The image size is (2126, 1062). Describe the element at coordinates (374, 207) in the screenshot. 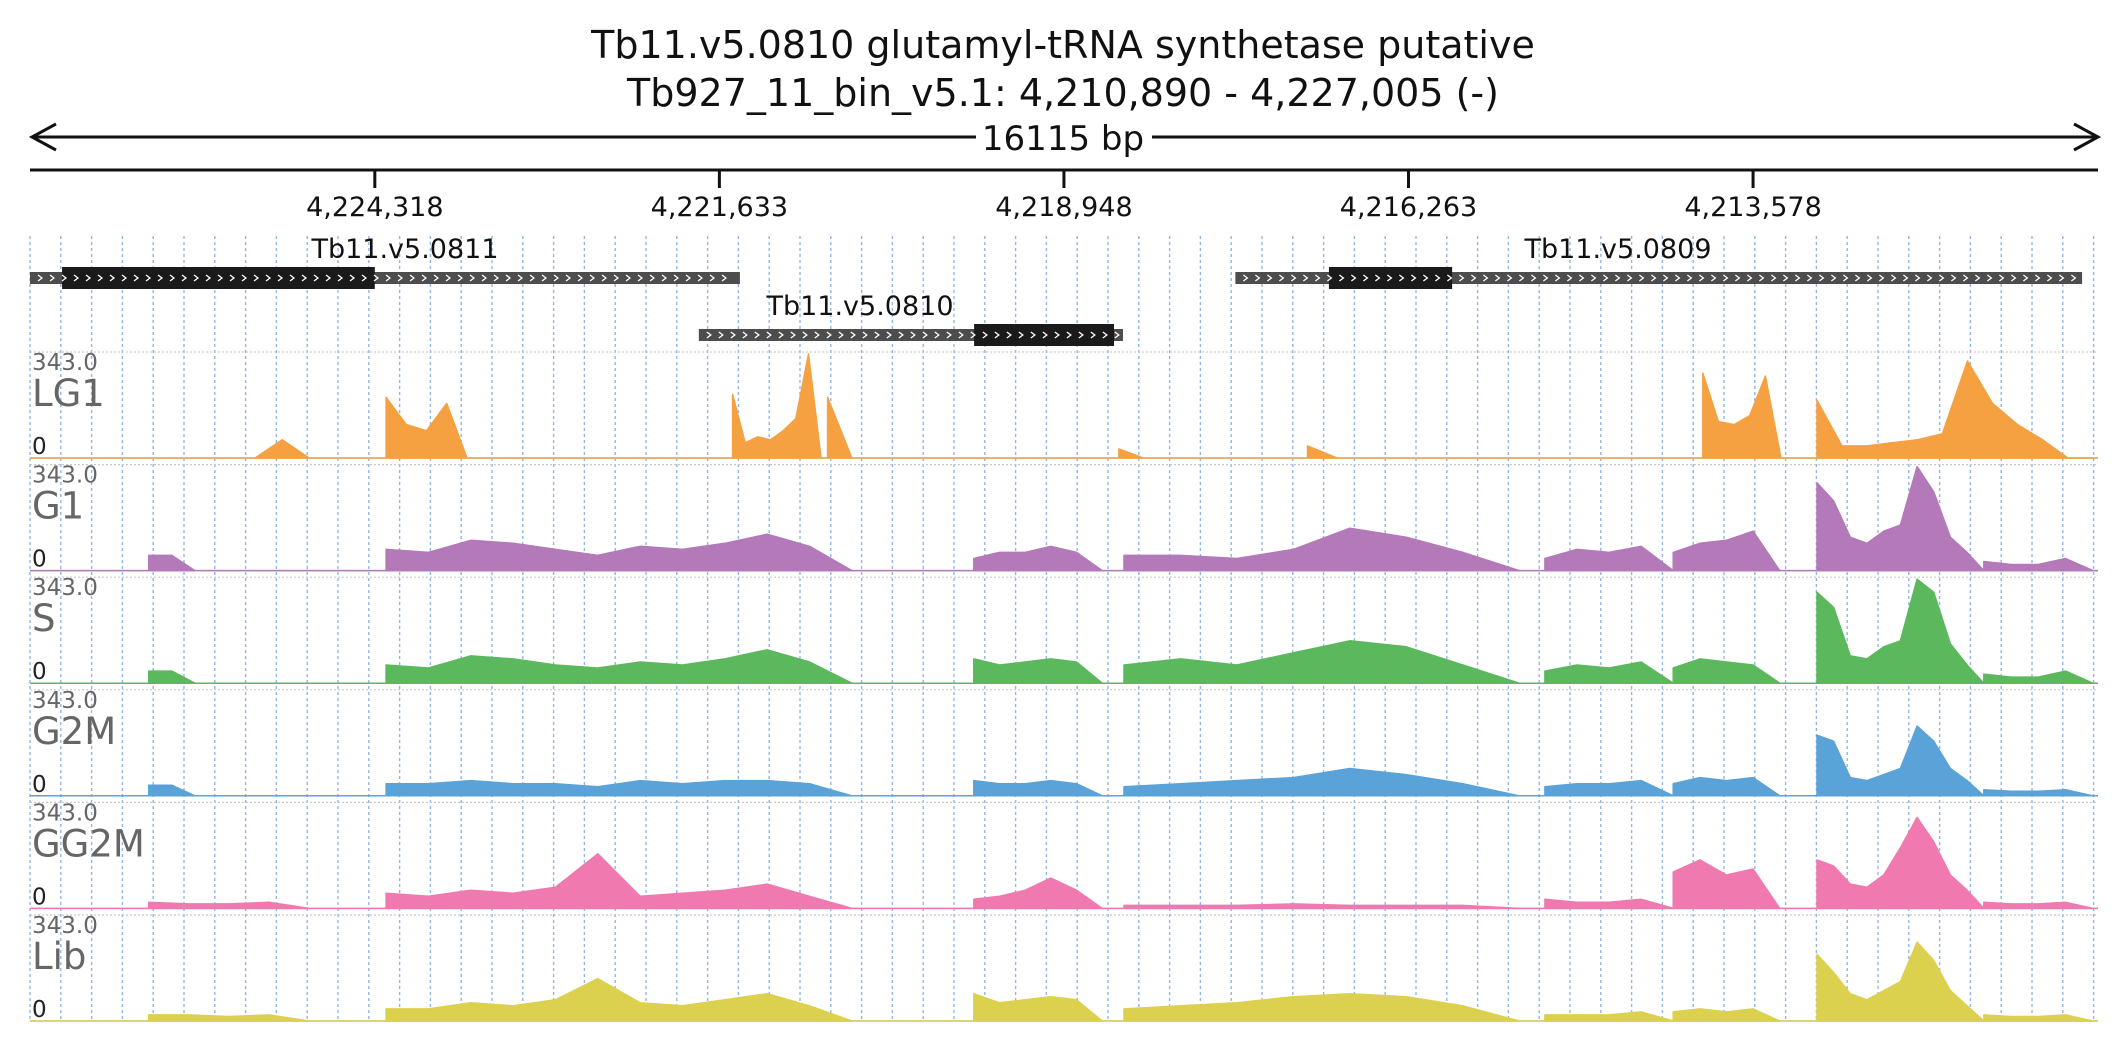

I see `axis-tick-label: 4,224,318` at that location.